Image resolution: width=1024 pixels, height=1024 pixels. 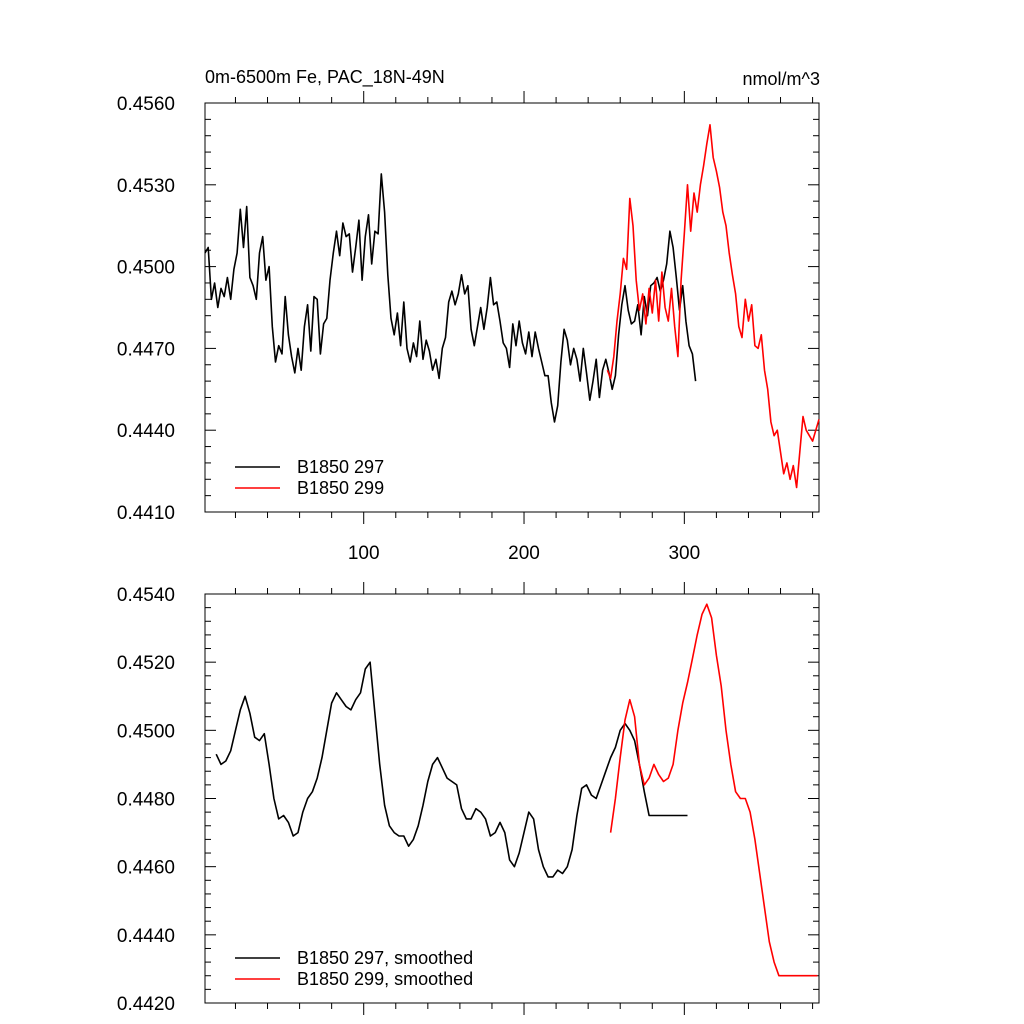 What do you see at coordinates (146, 513) in the screenshot?
I see `y-tick-label: 0.4410` at bounding box center [146, 513].